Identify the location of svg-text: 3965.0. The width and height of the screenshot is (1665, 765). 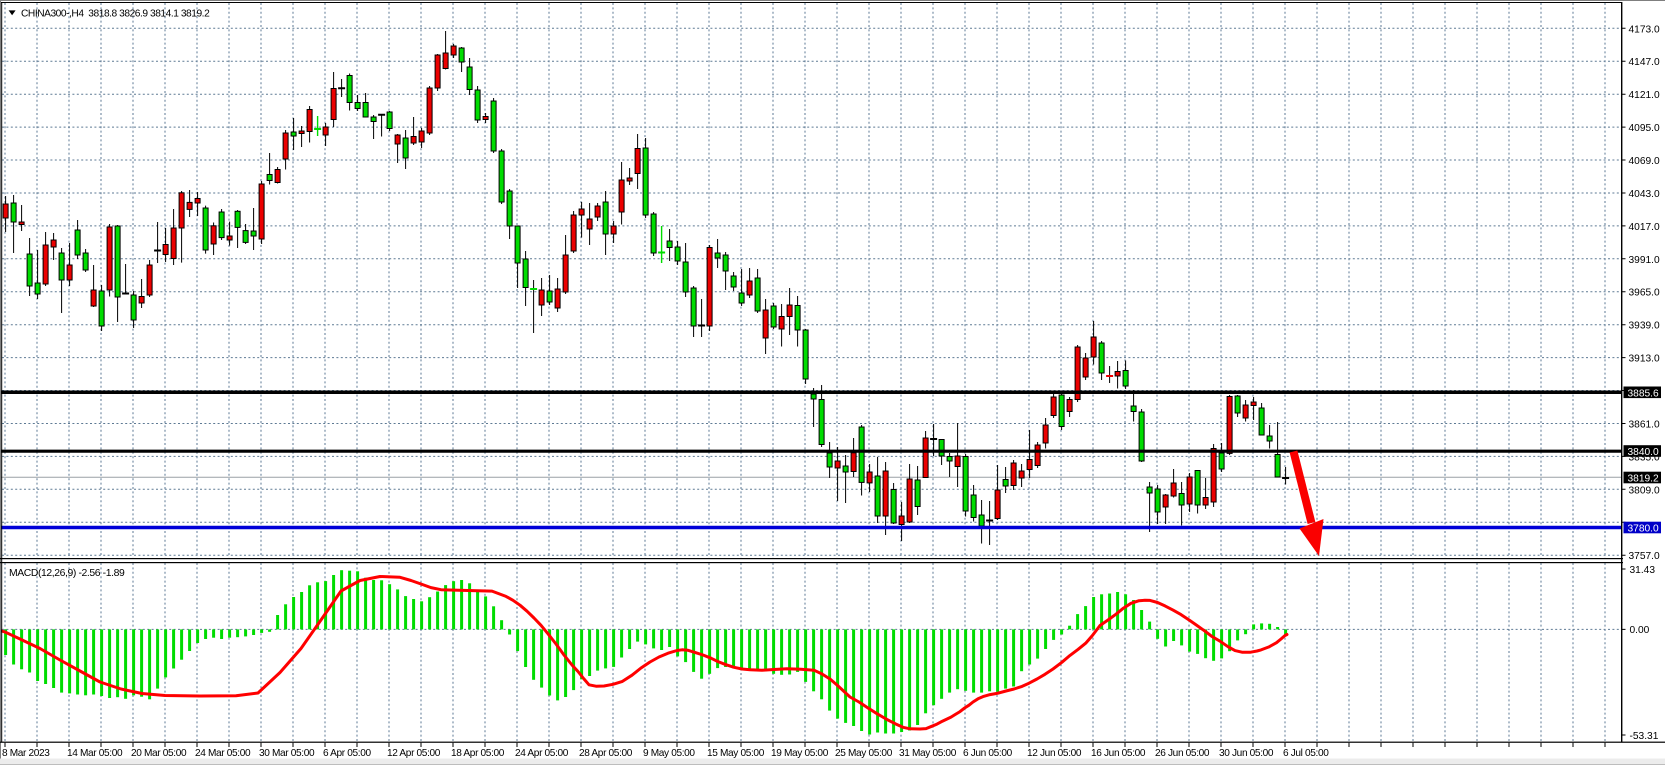
(1644, 293).